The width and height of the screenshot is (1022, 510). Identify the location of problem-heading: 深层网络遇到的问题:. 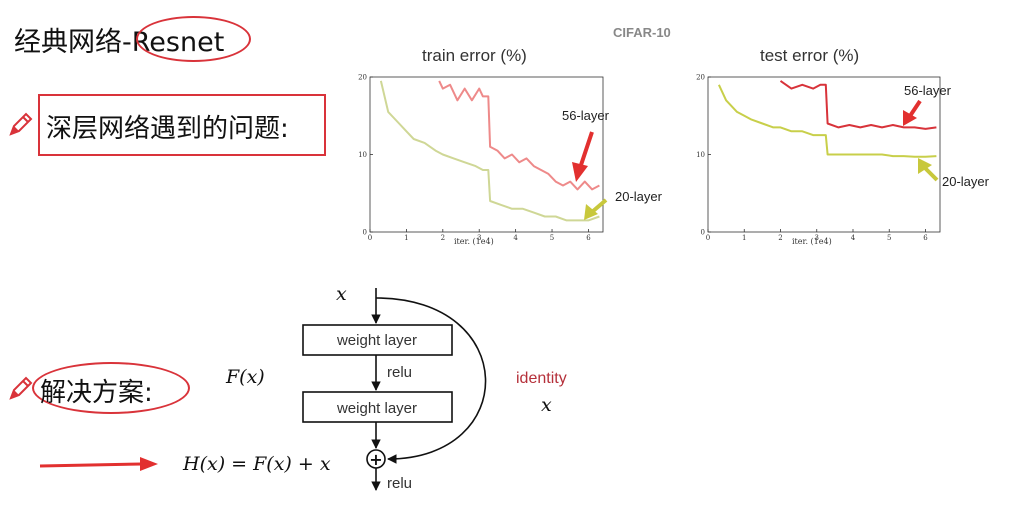
(167, 129).